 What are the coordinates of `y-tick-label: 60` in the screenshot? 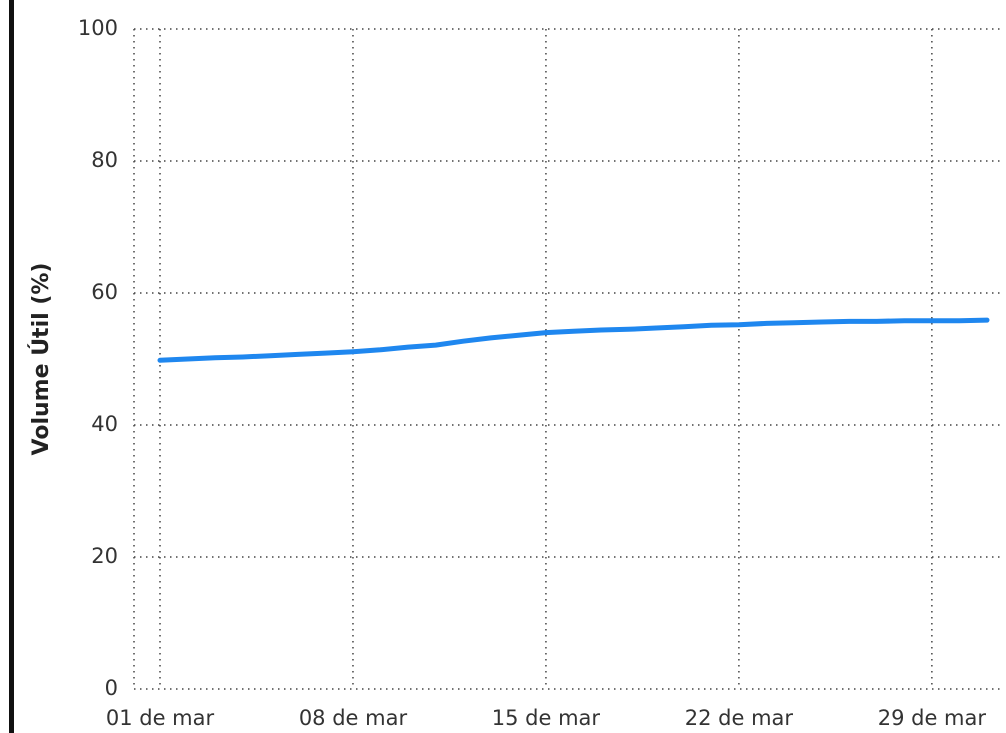 It's located at (104, 292).